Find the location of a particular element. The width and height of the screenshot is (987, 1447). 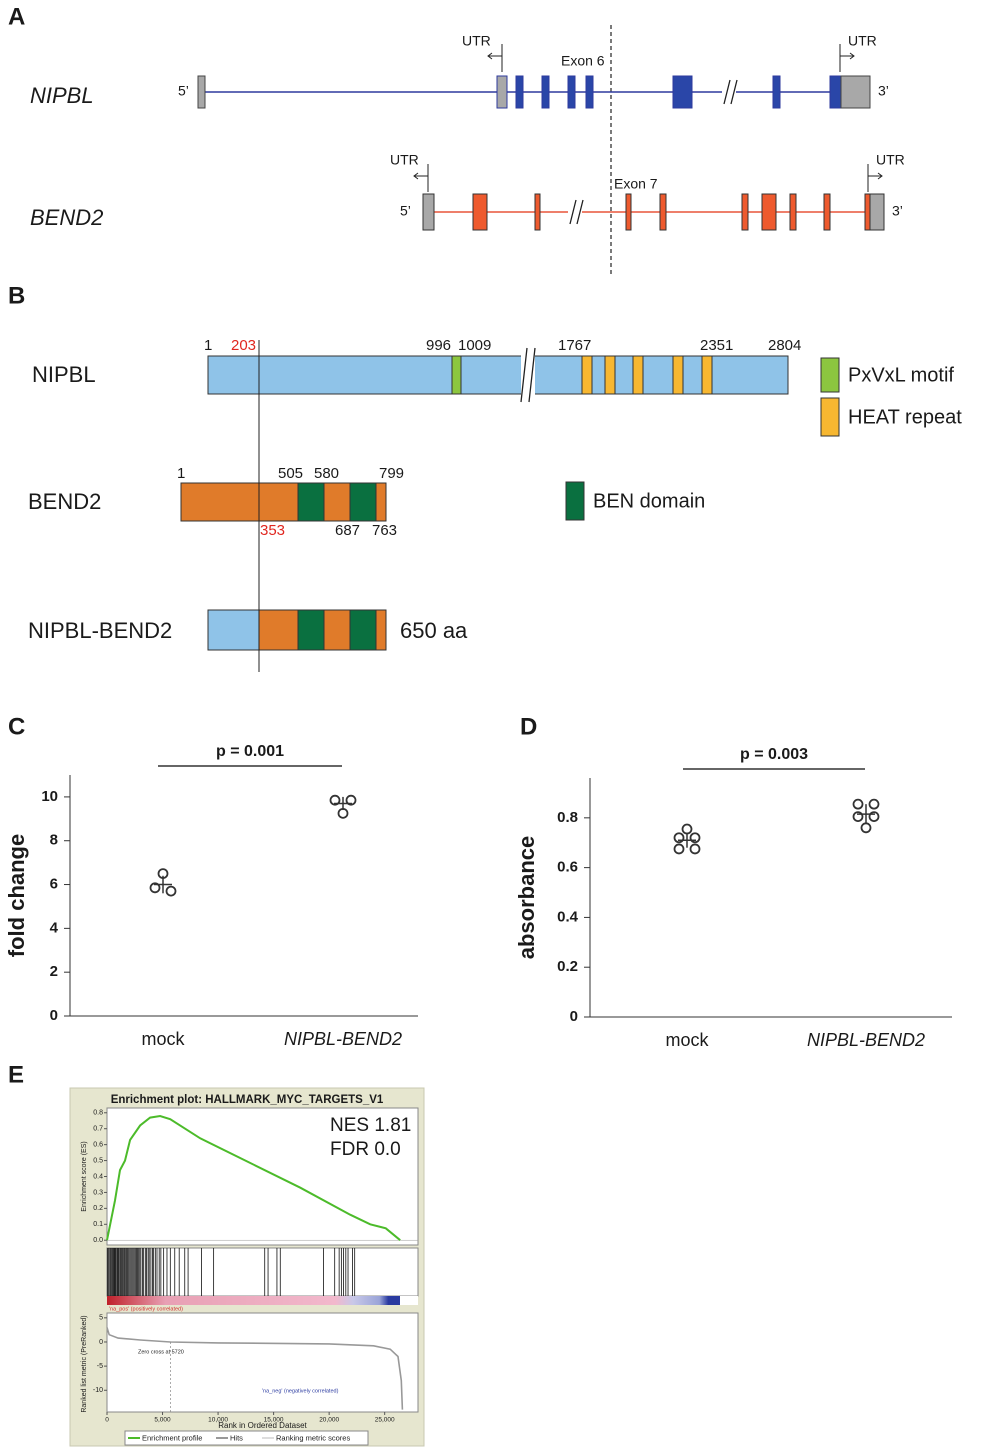

position: 763 is located at coordinates (384, 530).